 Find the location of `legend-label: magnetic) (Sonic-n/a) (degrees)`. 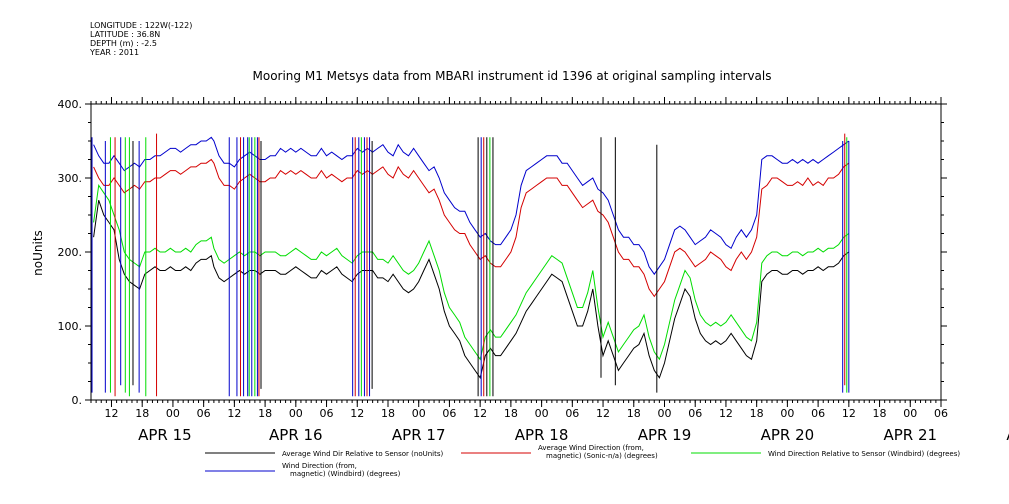

legend-label: magnetic) (Sonic-n/a) (degrees) is located at coordinates (602, 456).